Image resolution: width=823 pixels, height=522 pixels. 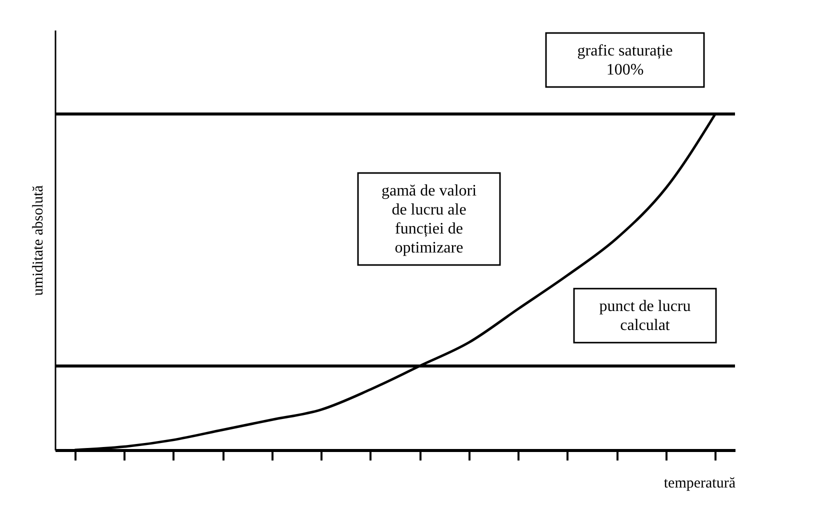 What do you see at coordinates (645, 316) in the screenshot?
I see `annotation: punct de lucru calculat` at bounding box center [645, 316].